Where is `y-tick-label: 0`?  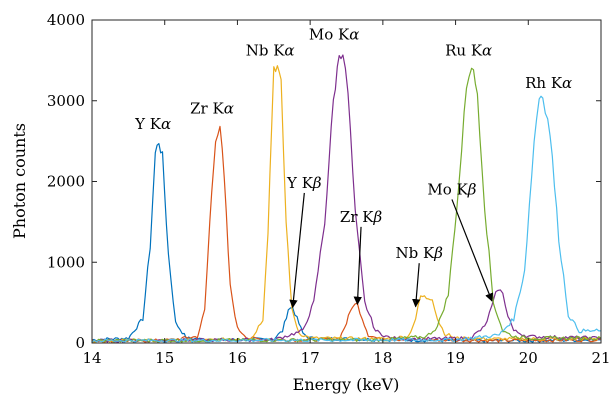 y-tick-label: 0 is located at coordinates (80, 343).